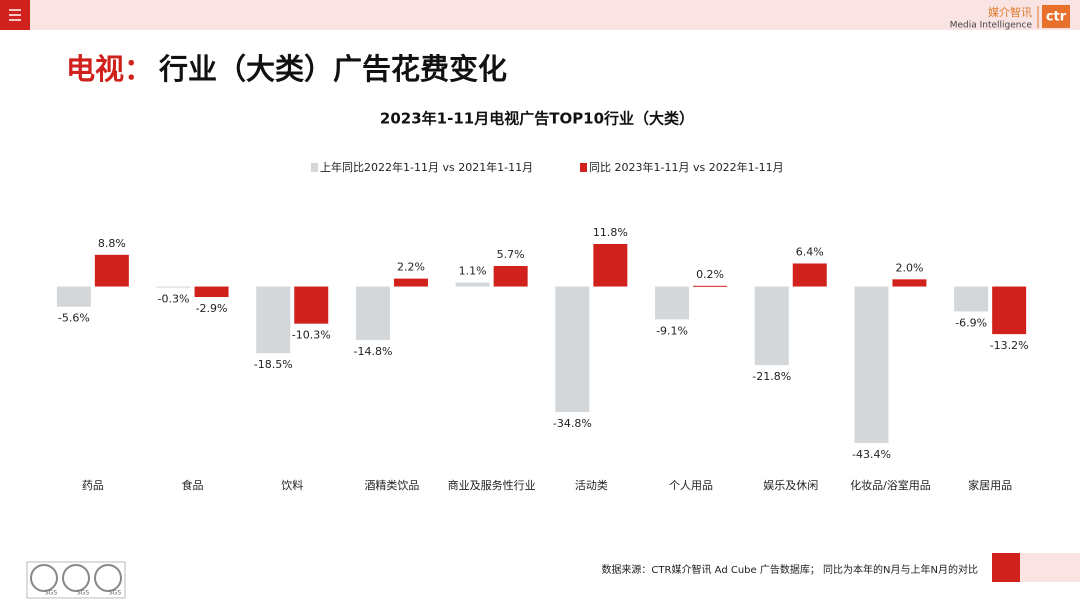 This screenshot has height=608, width=1080. I want to click on value-label: -9.1%, so click(672, 330).